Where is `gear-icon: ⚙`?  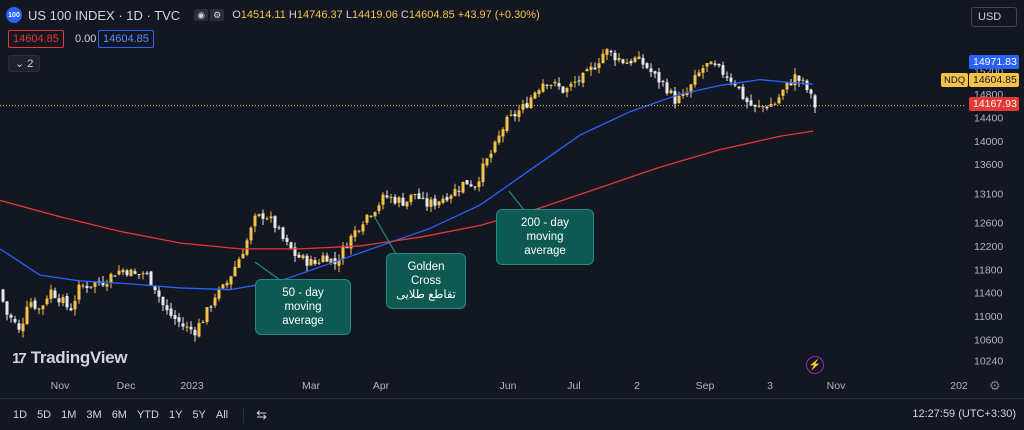 gear-icon: ⚙ is located at coordinates (995, 385).